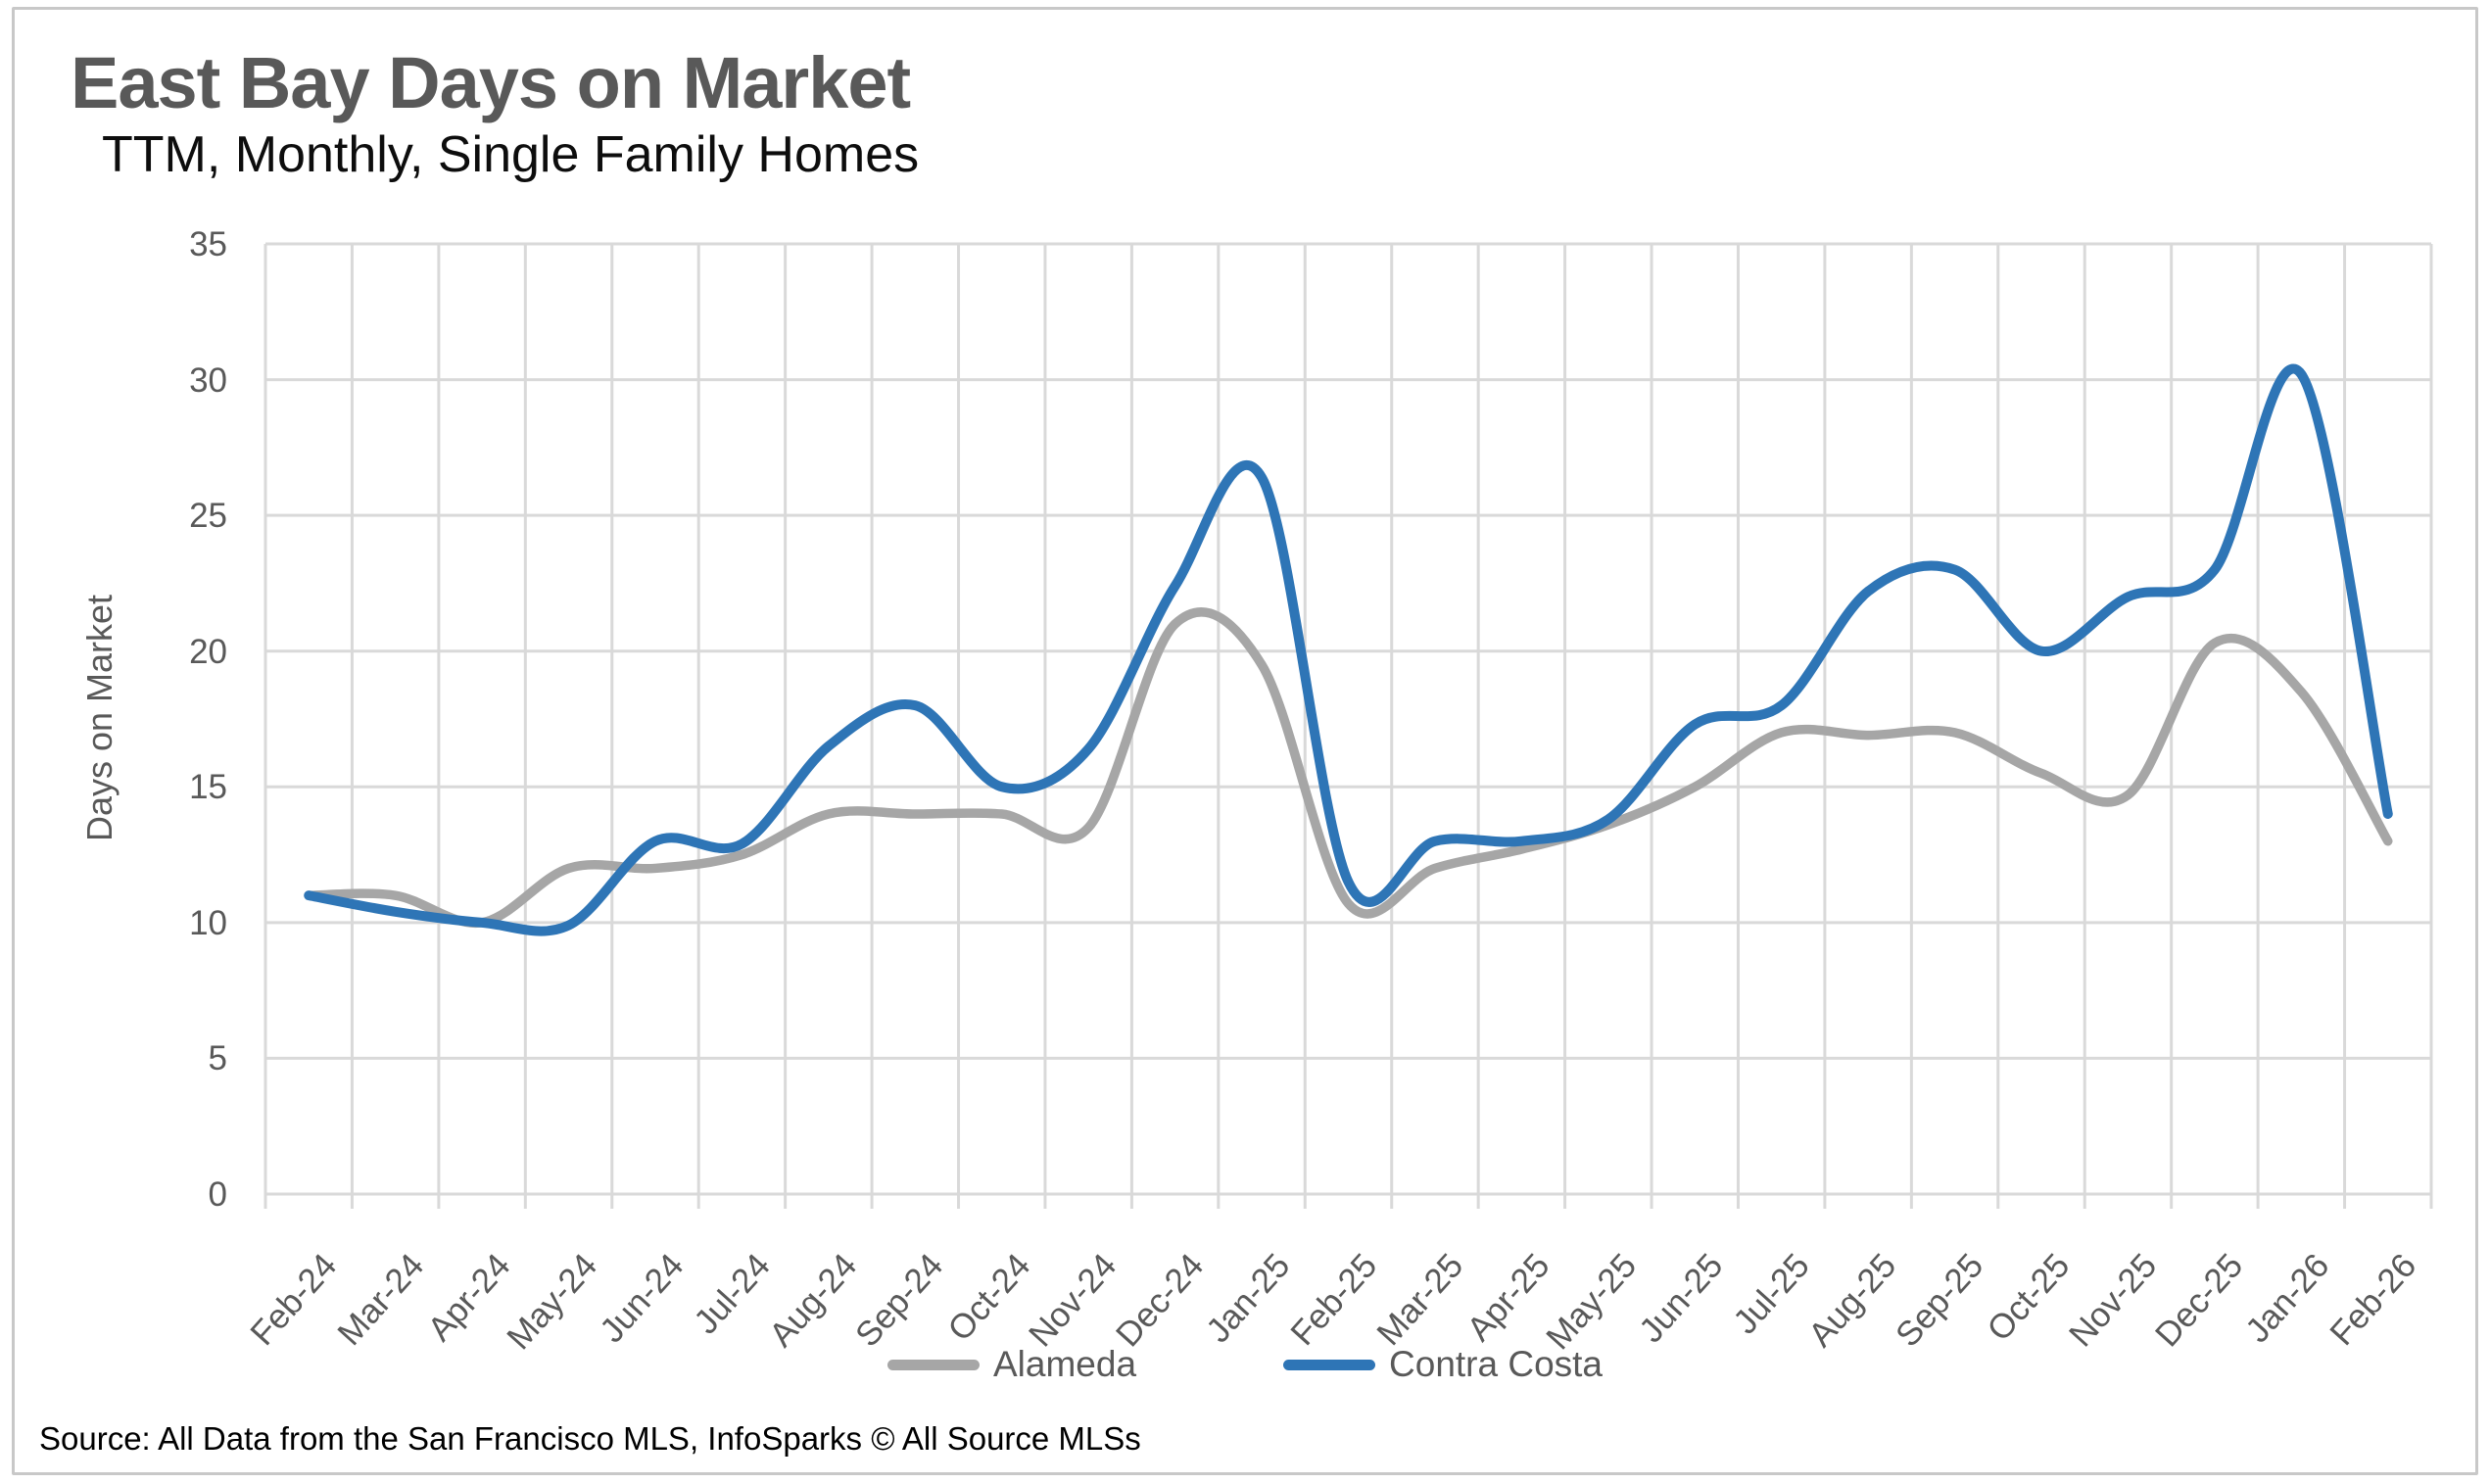 This screenshot has width=2490, height=1484. What do you see at coordinates (511, 154) in the screenshot?
I see `chart-subtitle: TTM, Monthly, Single Family Homes` at bounding box center [511, 154].